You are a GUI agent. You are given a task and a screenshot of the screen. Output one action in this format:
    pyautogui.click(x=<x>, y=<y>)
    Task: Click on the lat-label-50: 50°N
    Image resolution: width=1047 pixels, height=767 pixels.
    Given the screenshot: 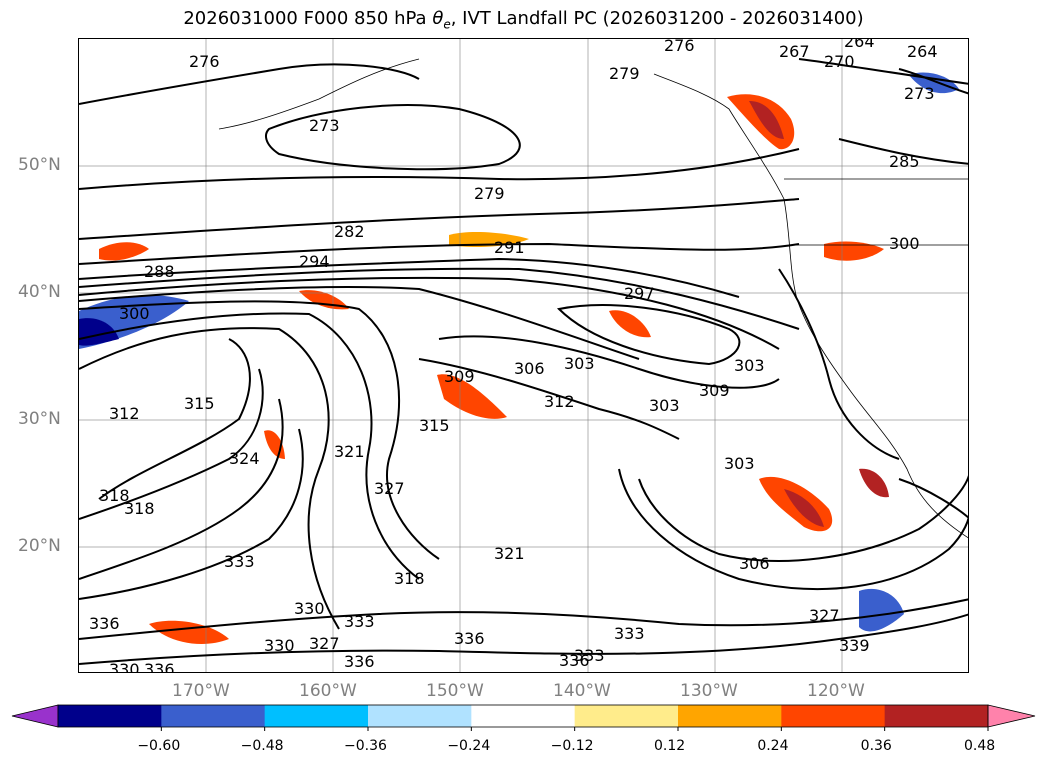 What is the action you would take?
    pyautogui.click(x=39, y=165)
    